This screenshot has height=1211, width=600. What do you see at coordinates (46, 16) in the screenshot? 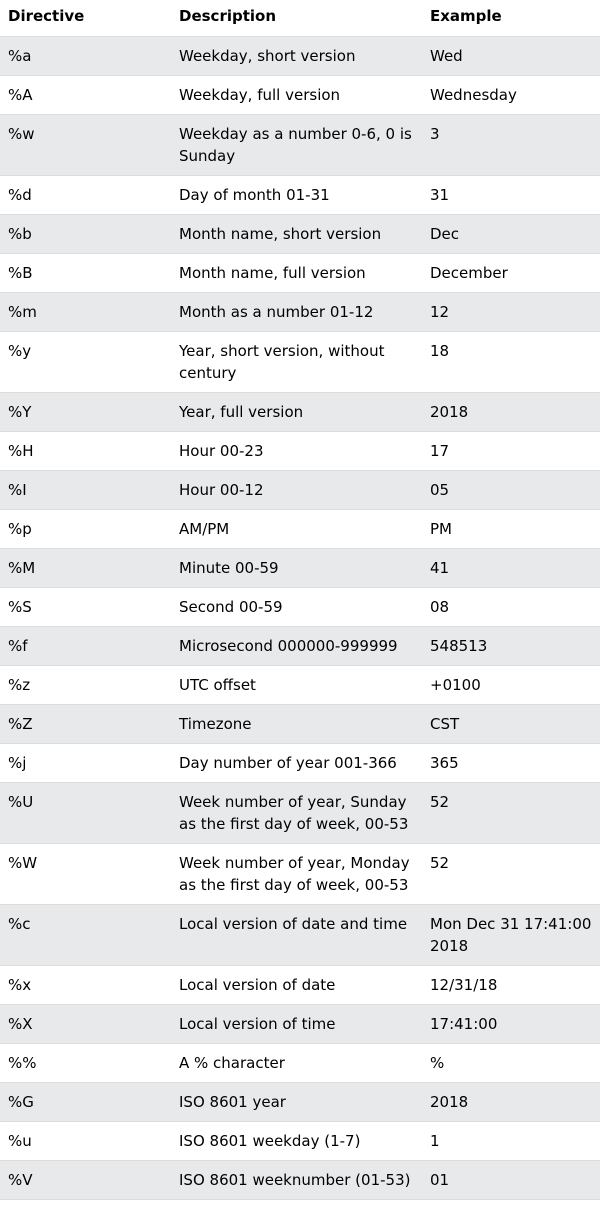
I see `header-directive: Directive` at bounding box center [46, 16].